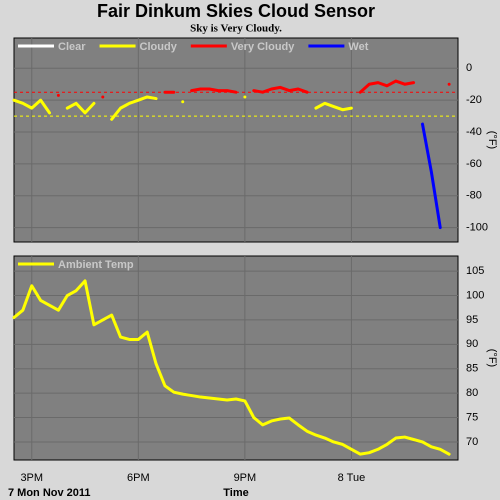  What do you see at coordinates (469, 68) in the screenshot?
I see `y-tick-label: 0` at bounding box center [469, 68].